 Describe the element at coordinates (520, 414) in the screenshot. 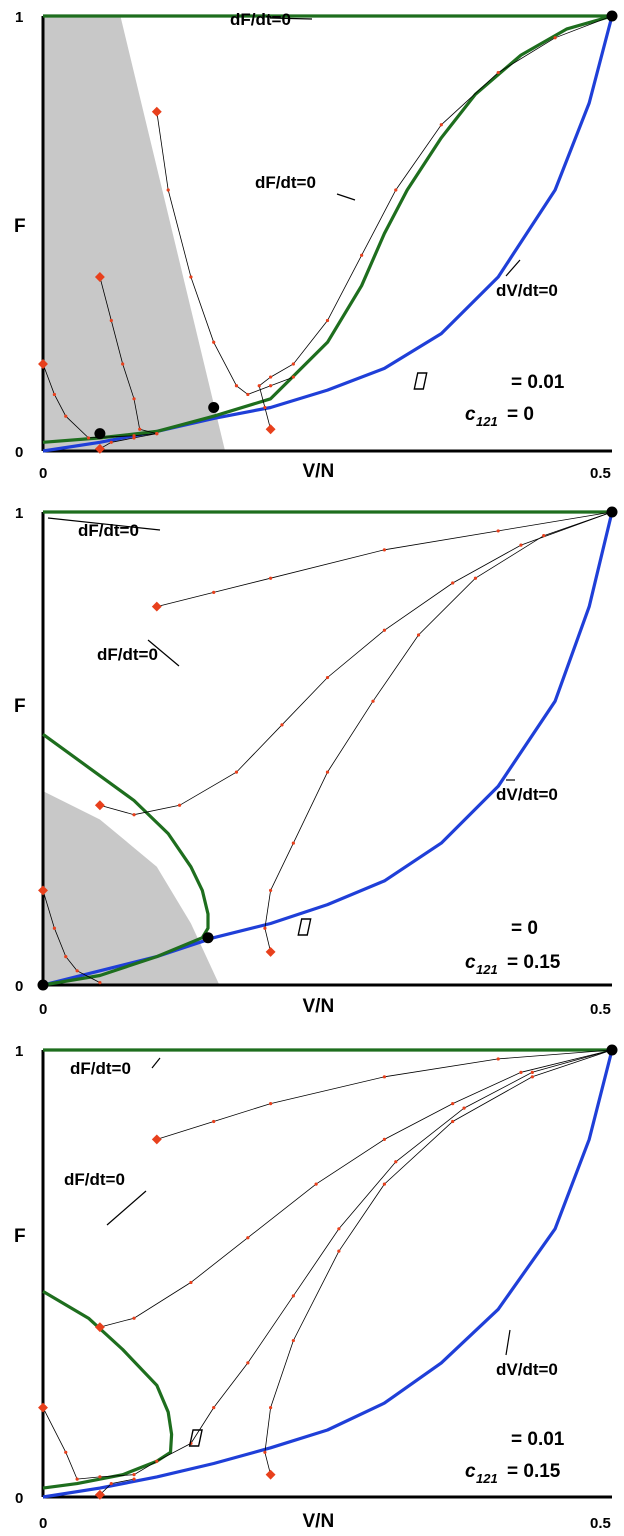

I see `param-value: = 0` at that location.